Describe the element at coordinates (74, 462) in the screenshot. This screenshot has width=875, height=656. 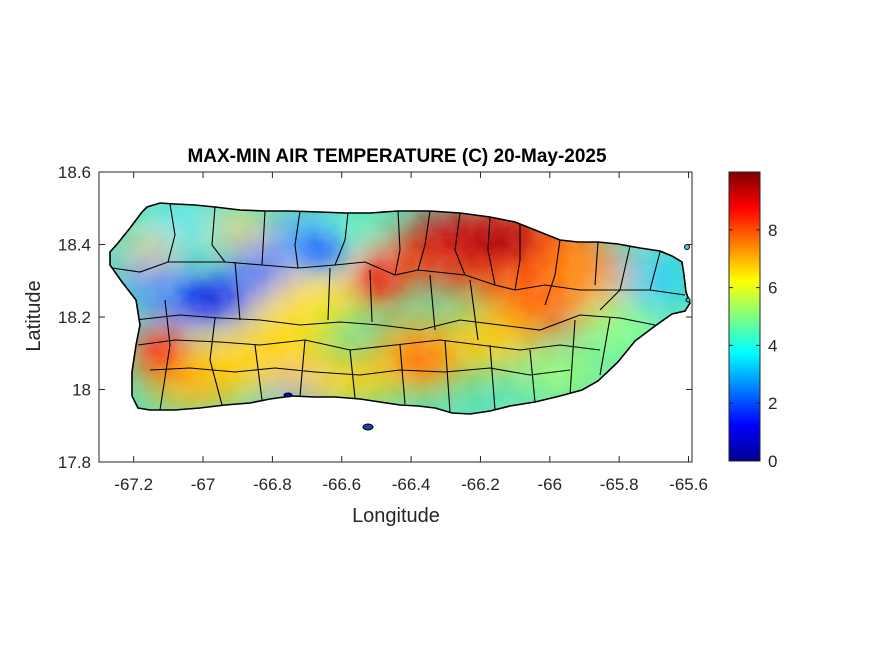
I see `y-tick-label: 17.8` at that location.